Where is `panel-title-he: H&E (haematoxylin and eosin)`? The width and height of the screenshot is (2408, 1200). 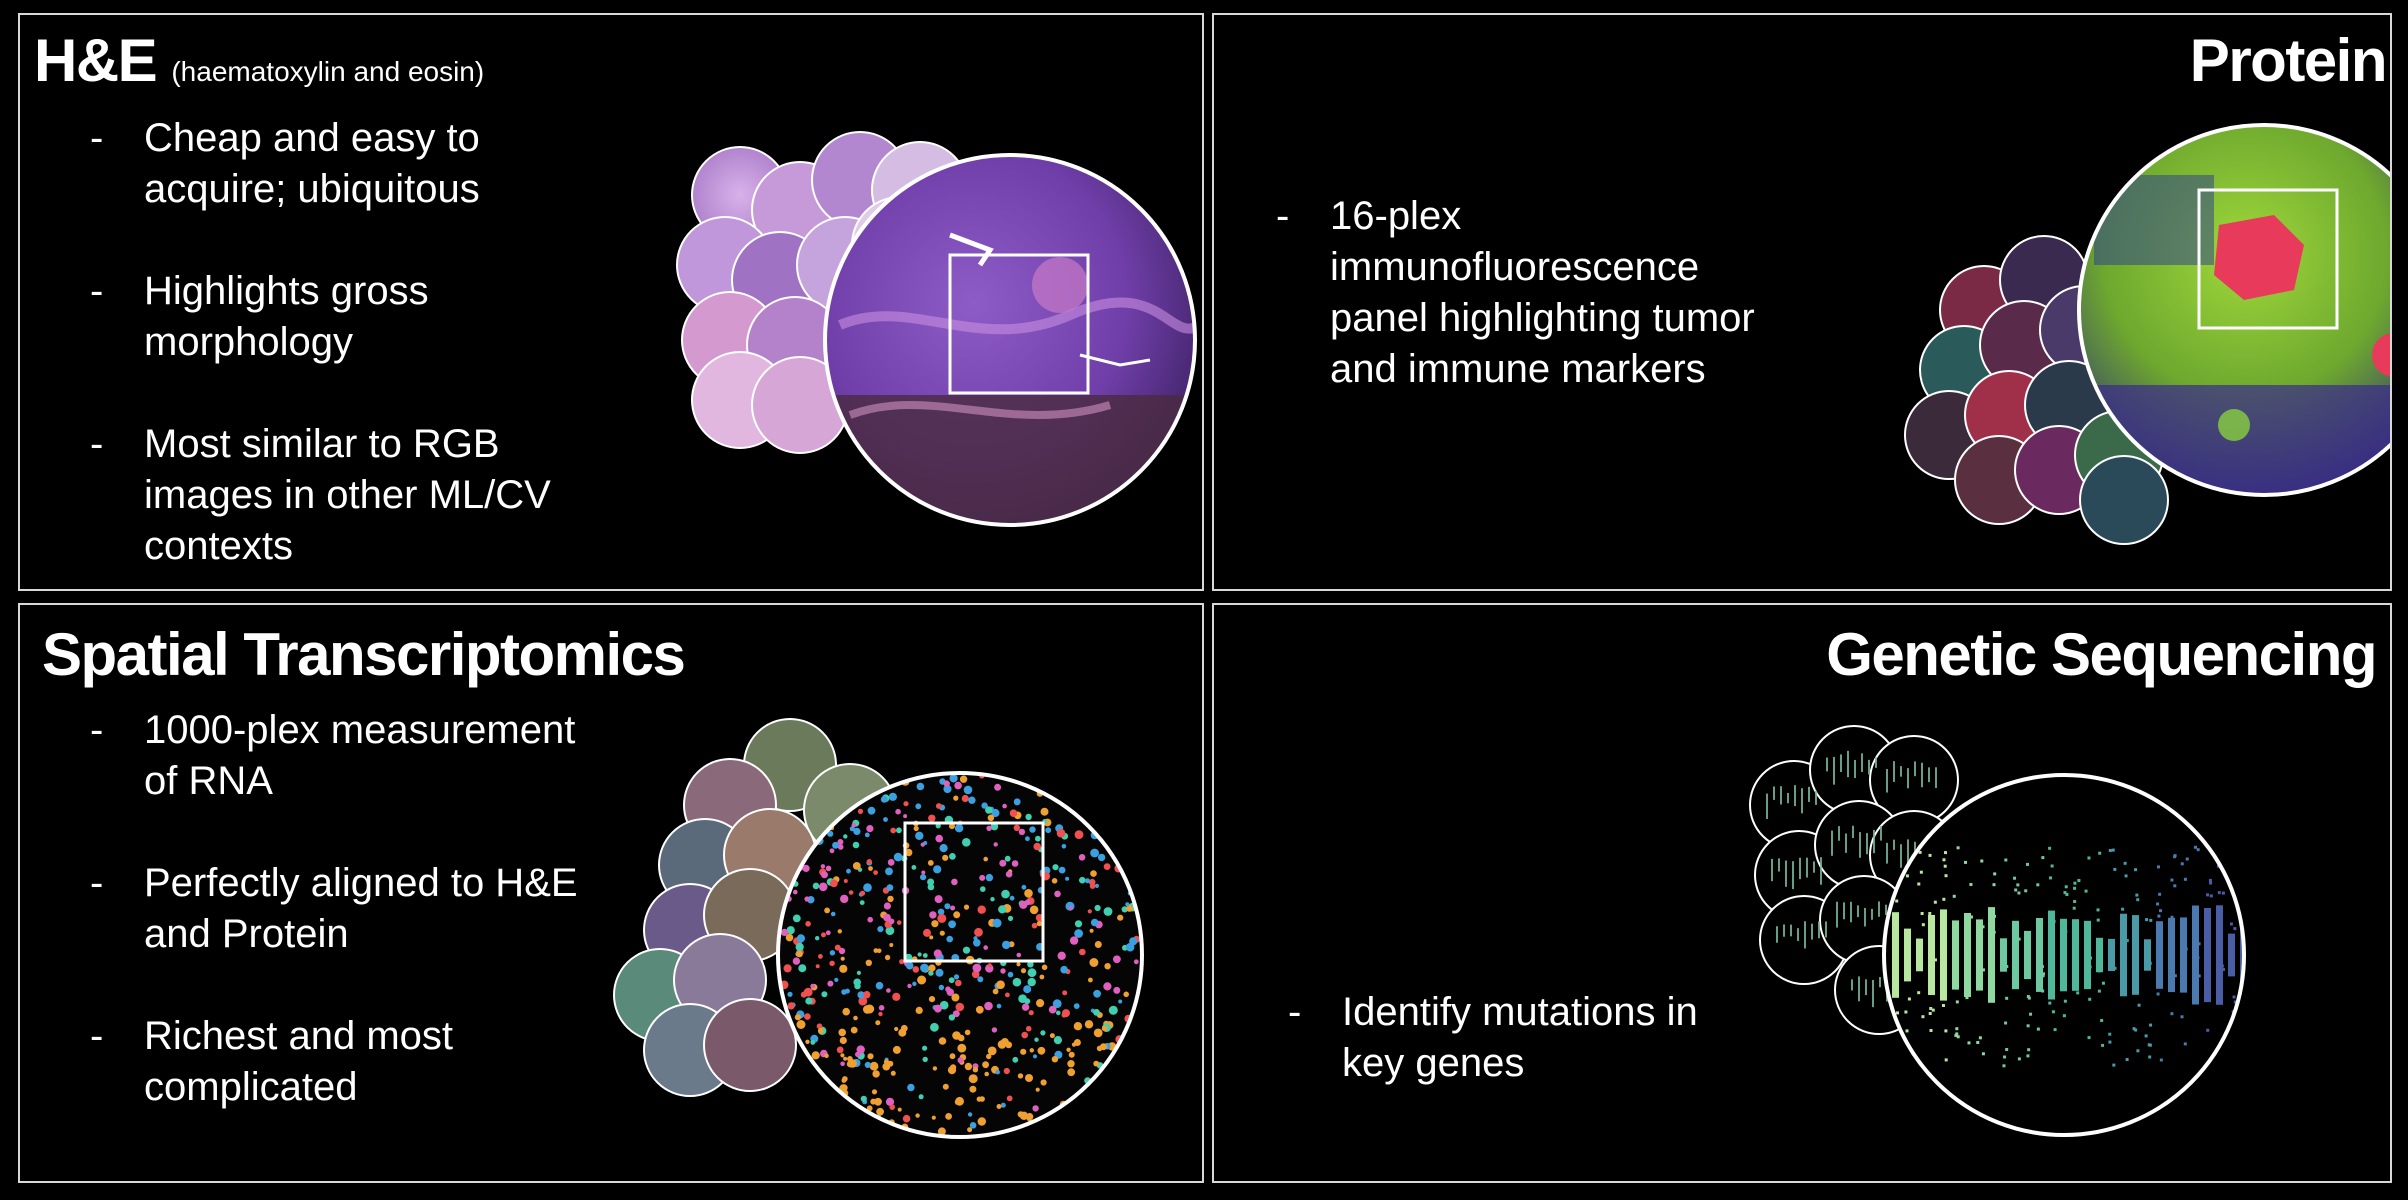 panel-title-he: H&E (haematoxylin and eosin) is located at coordinates (259, 61).